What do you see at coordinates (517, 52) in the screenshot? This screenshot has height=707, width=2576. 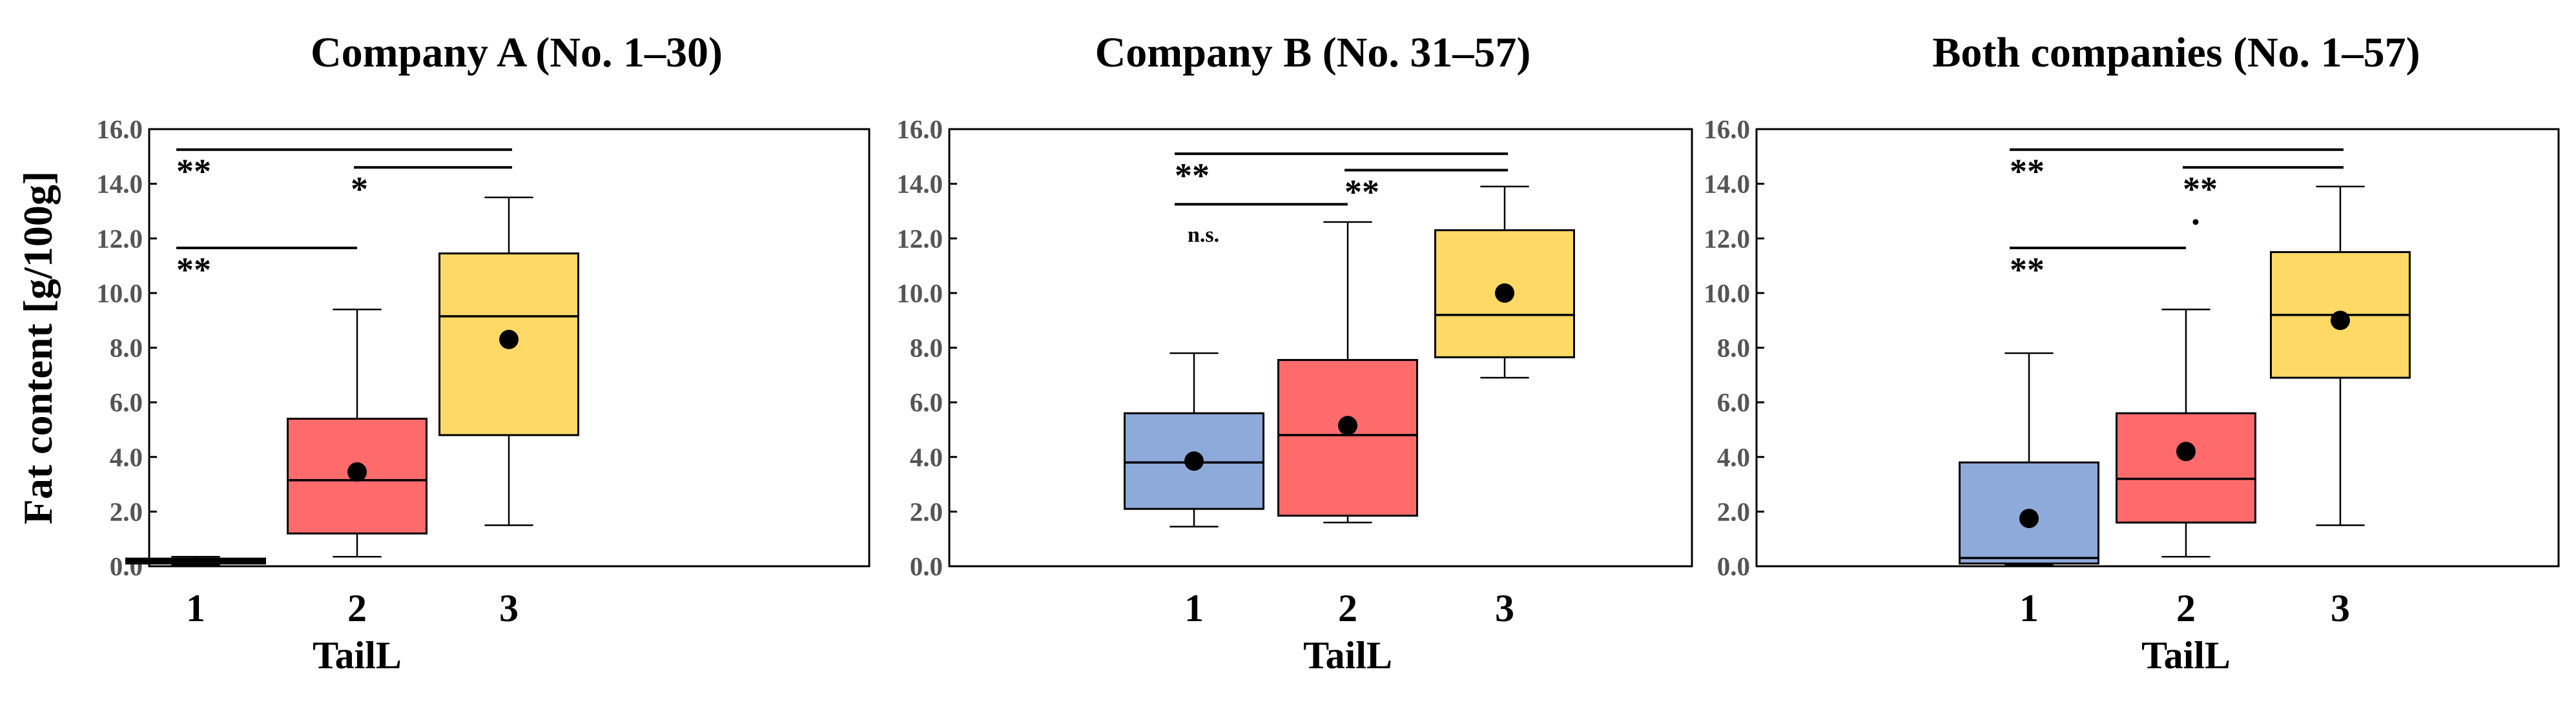 I see `chart-title: Company A (No. 1–30)` at bounding box center [517, 52].